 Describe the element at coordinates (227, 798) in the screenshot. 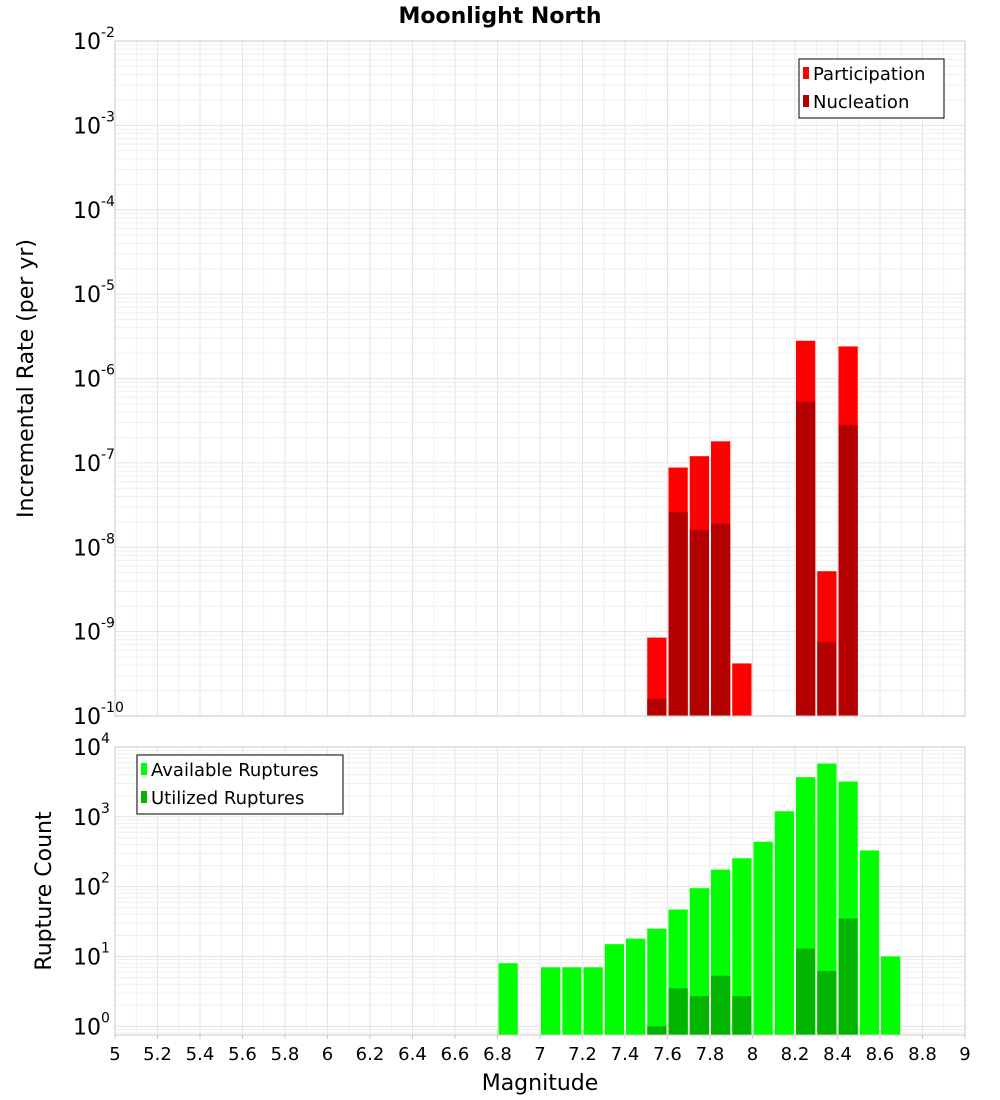

I see `count-legend-label: Utilized Ruptures` at that location.